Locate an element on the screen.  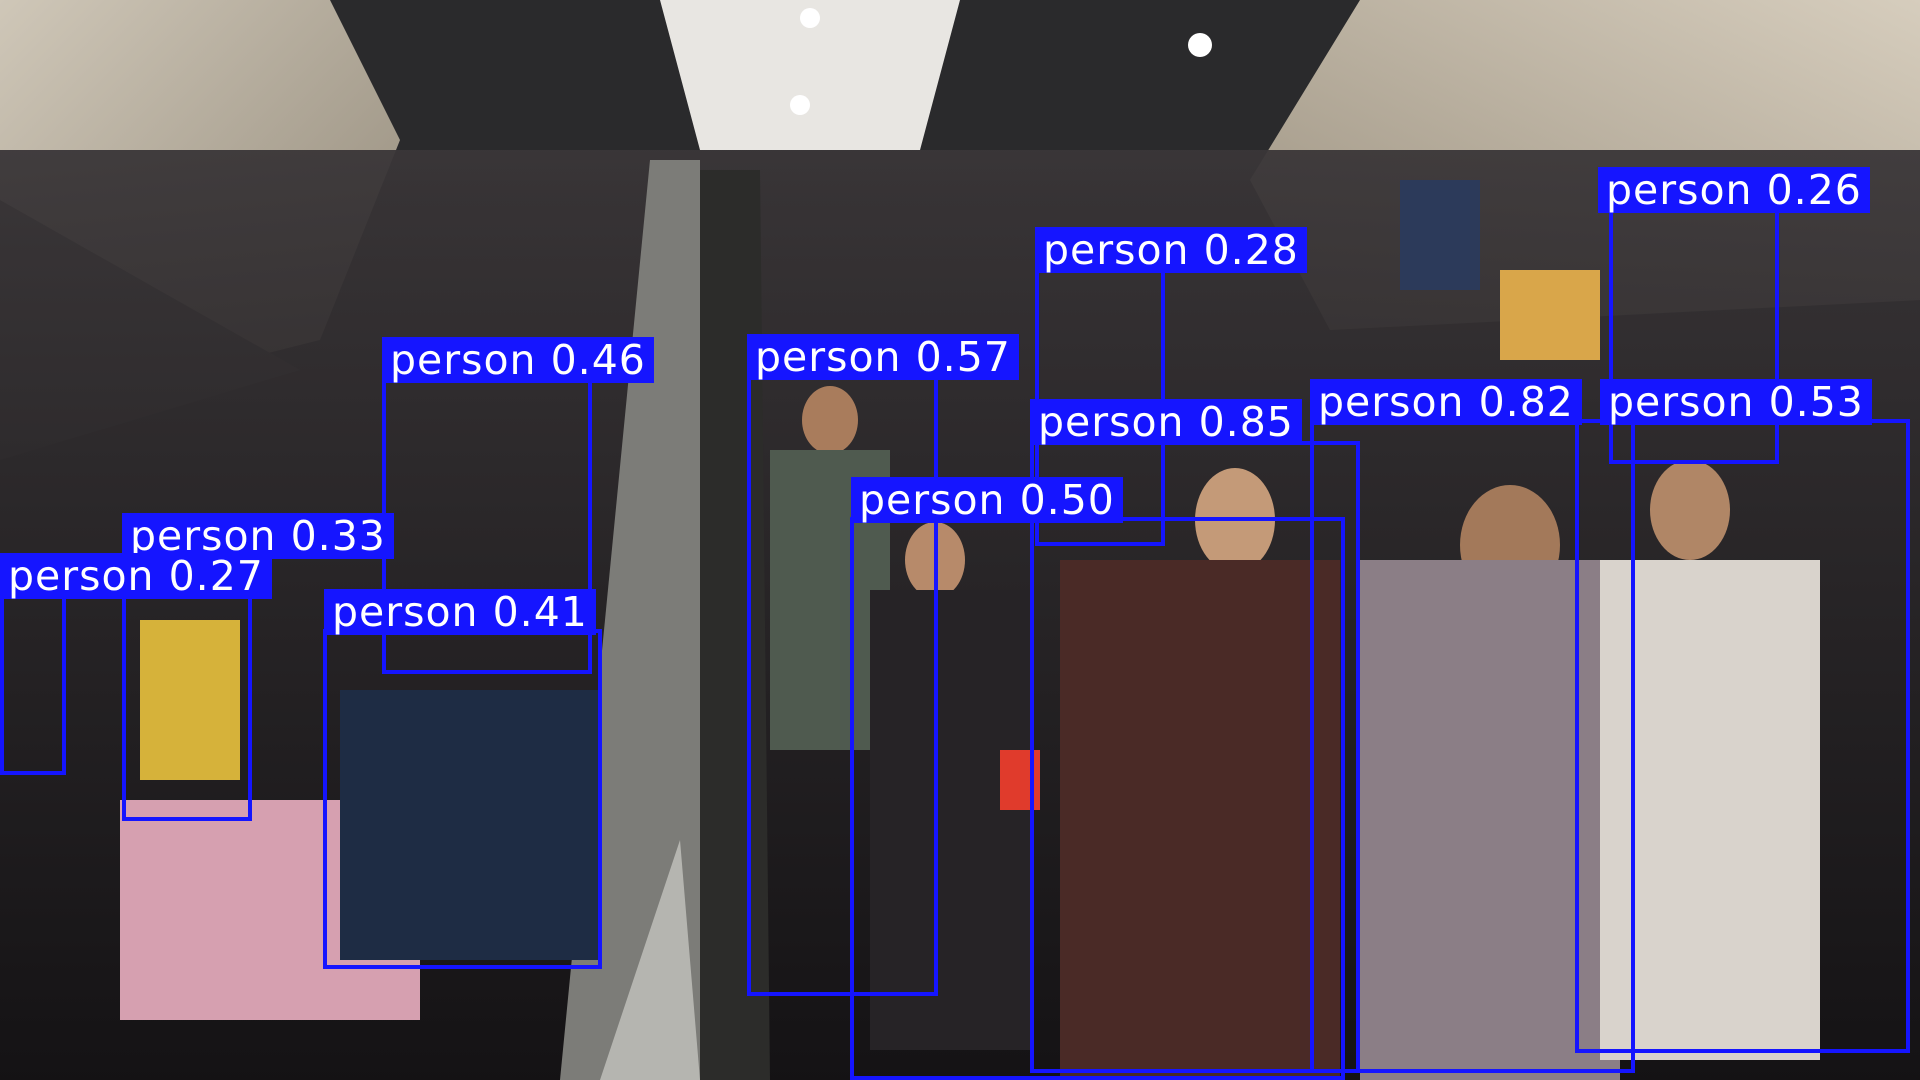
detection-label: person 0.27 is located at coordinates (136, 576).